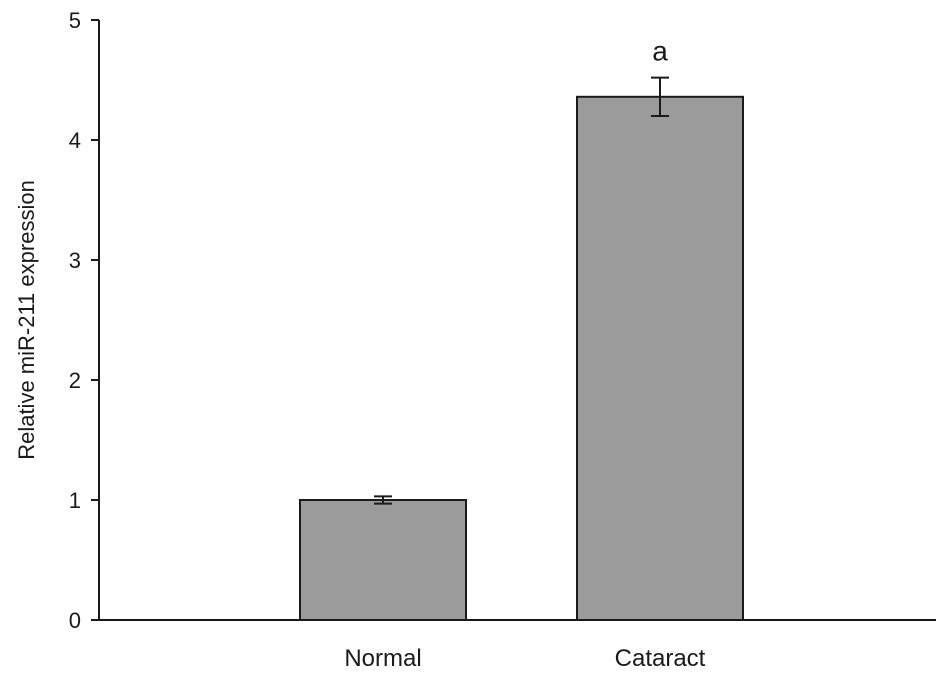 The width and height of the screenshot is (945, 682). What do you see at coordinates (660, 658) in the screenshot?
I see `x-tick-label-cataract: Cataract` at bounding box center [660, 658].